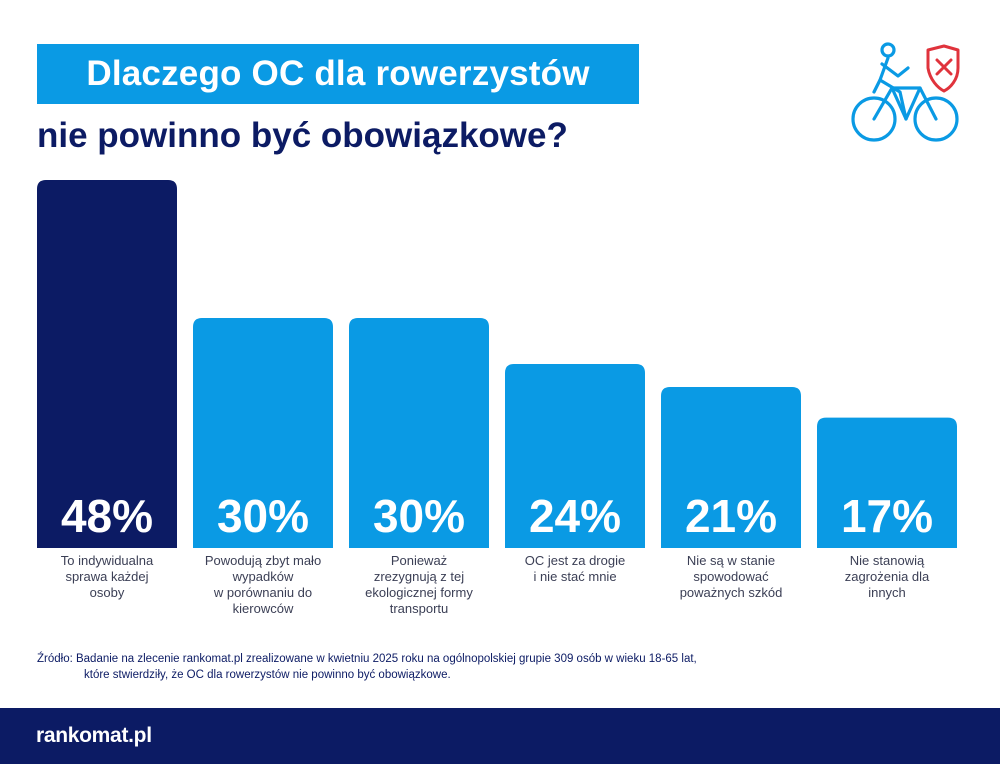 The width and height of the screenshot is (1000, 764). I want to click on chart-title-line1: Dlaczego OC dla rowerzystów, so click(338, 74).